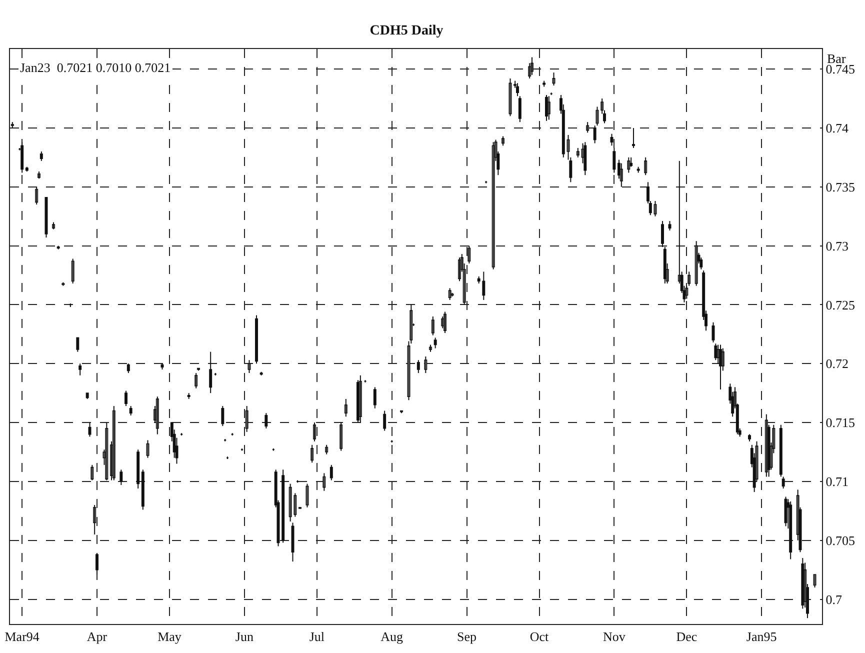 Image resolution: width=865 pixels, height=653 pixels. Describe the element at coordinates (841, 304) in the screenshot. I see `y-tick-label: 0.725` at that location.